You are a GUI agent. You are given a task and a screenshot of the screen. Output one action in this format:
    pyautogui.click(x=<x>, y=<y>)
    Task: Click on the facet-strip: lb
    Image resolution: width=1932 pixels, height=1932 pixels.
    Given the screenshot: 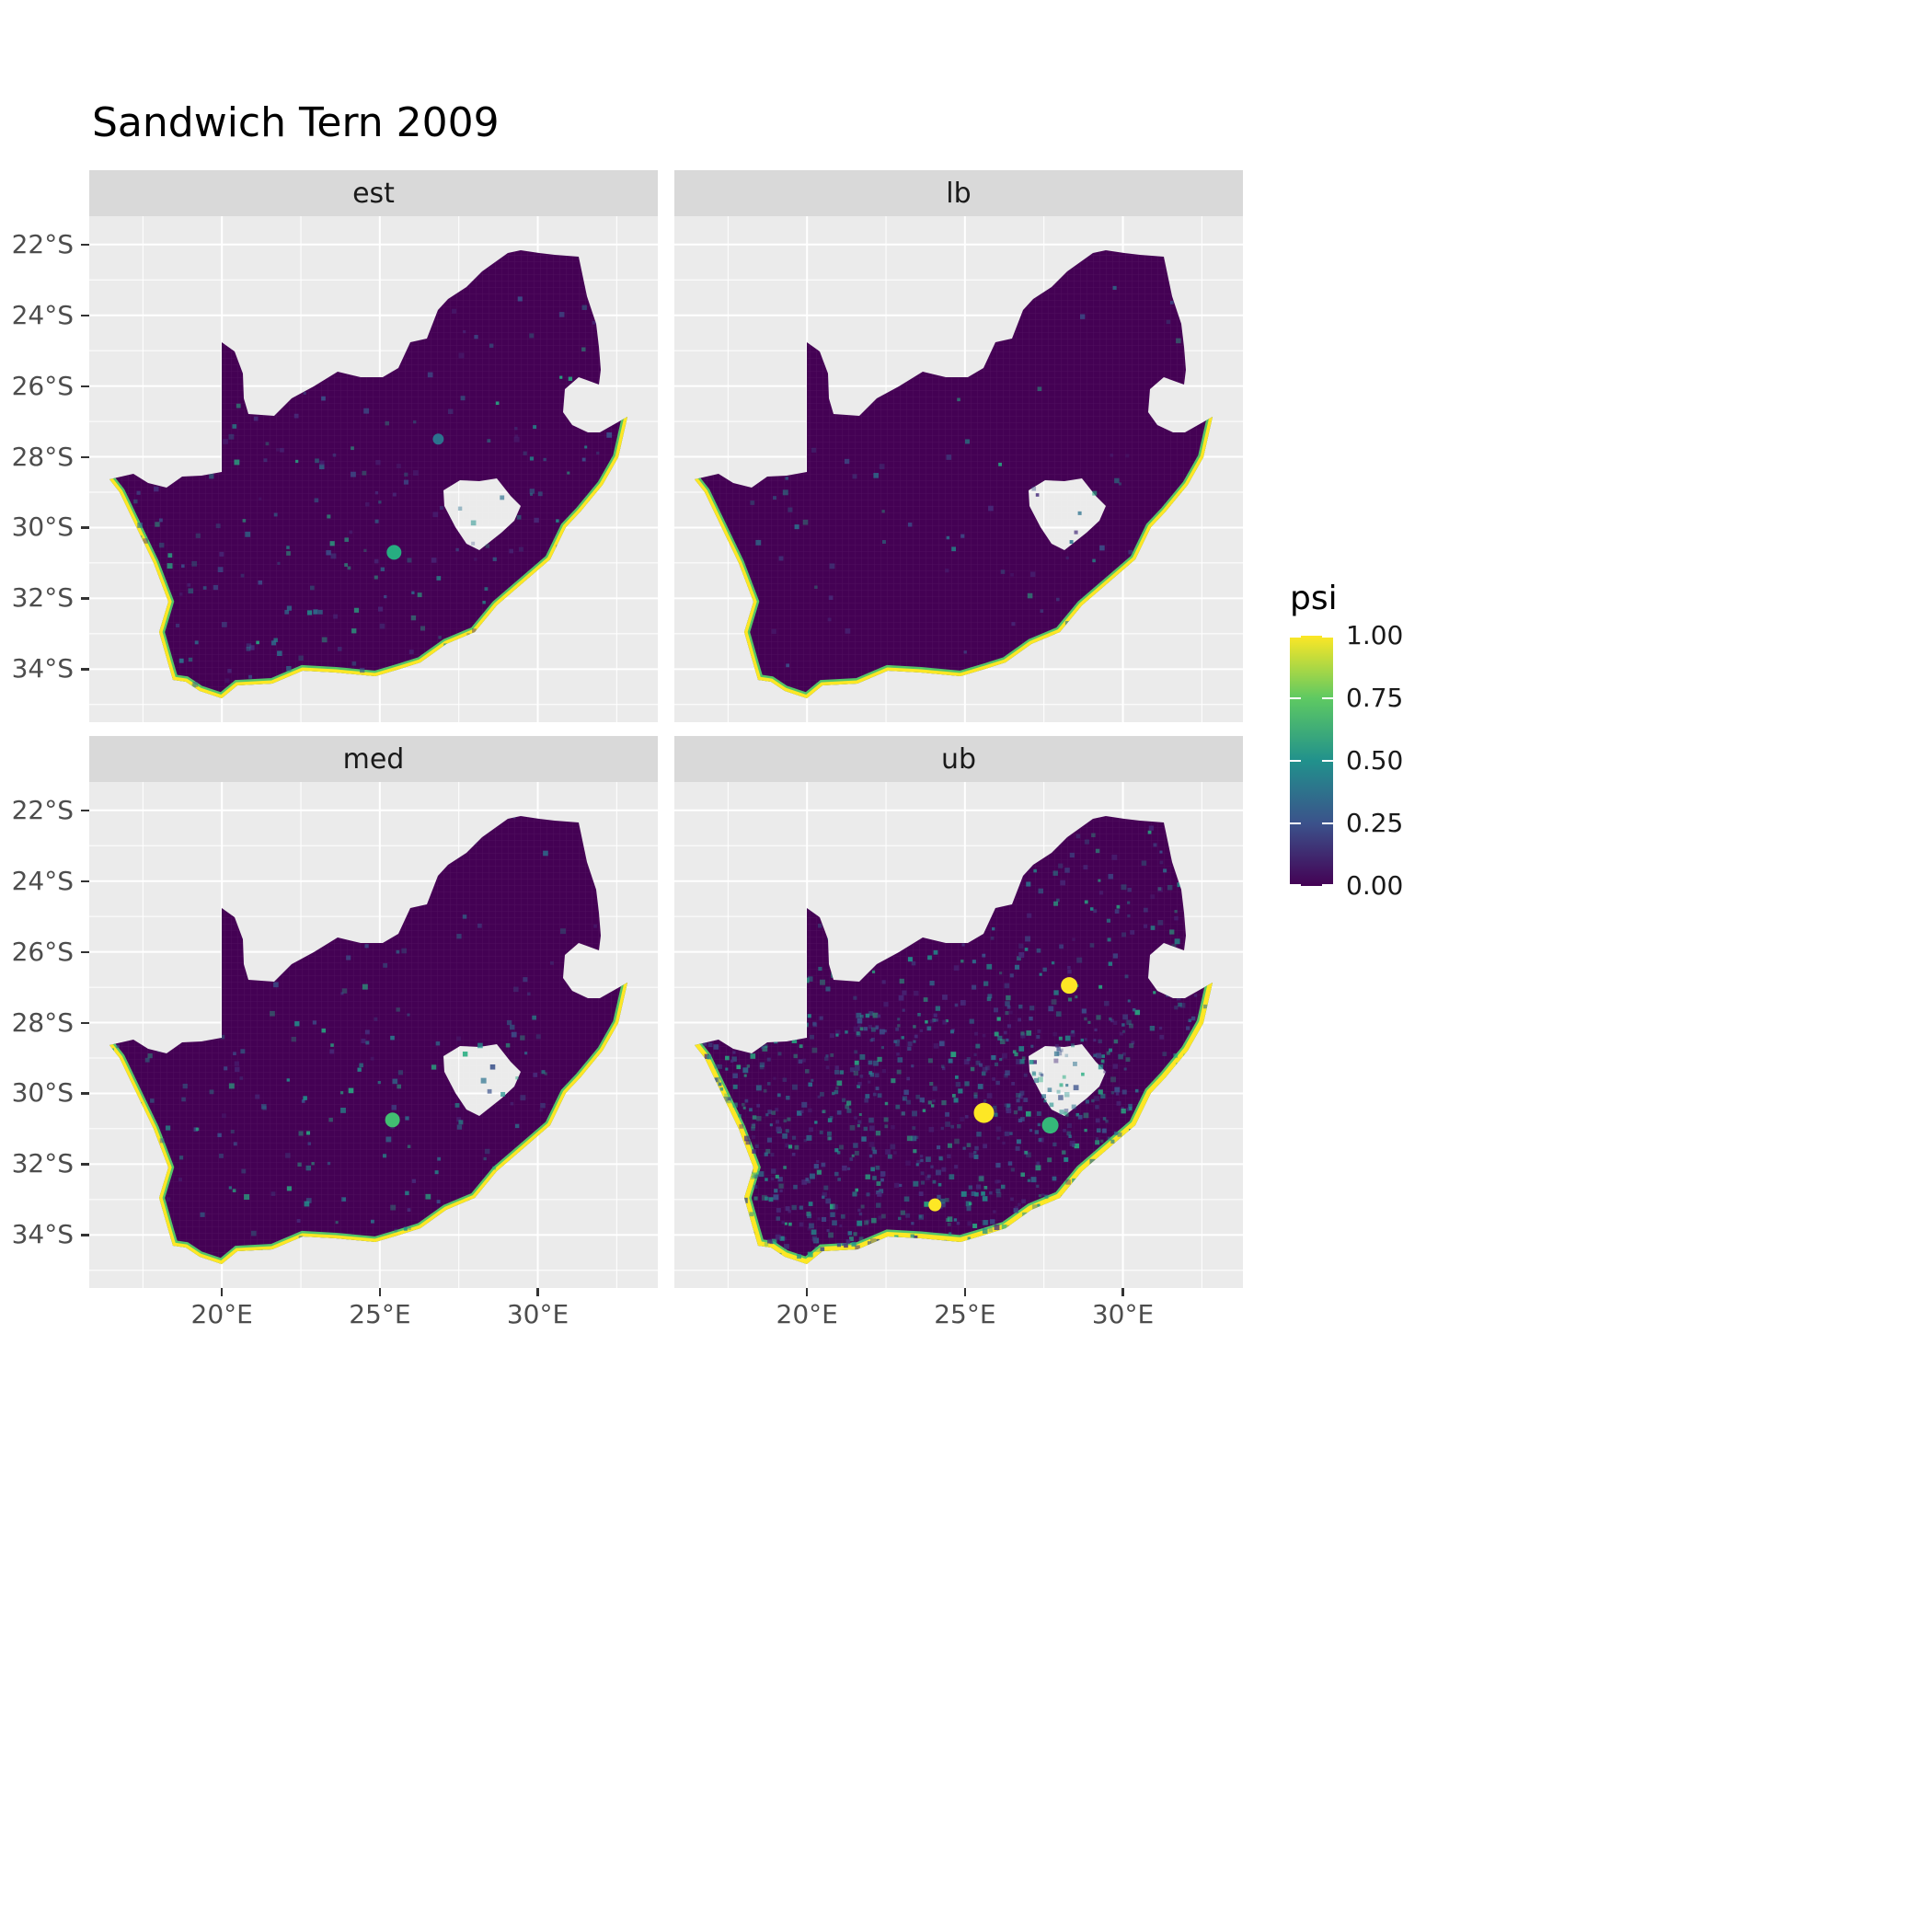 What is the action you would take?
    pyautogui.click(x=958, y=193)
    